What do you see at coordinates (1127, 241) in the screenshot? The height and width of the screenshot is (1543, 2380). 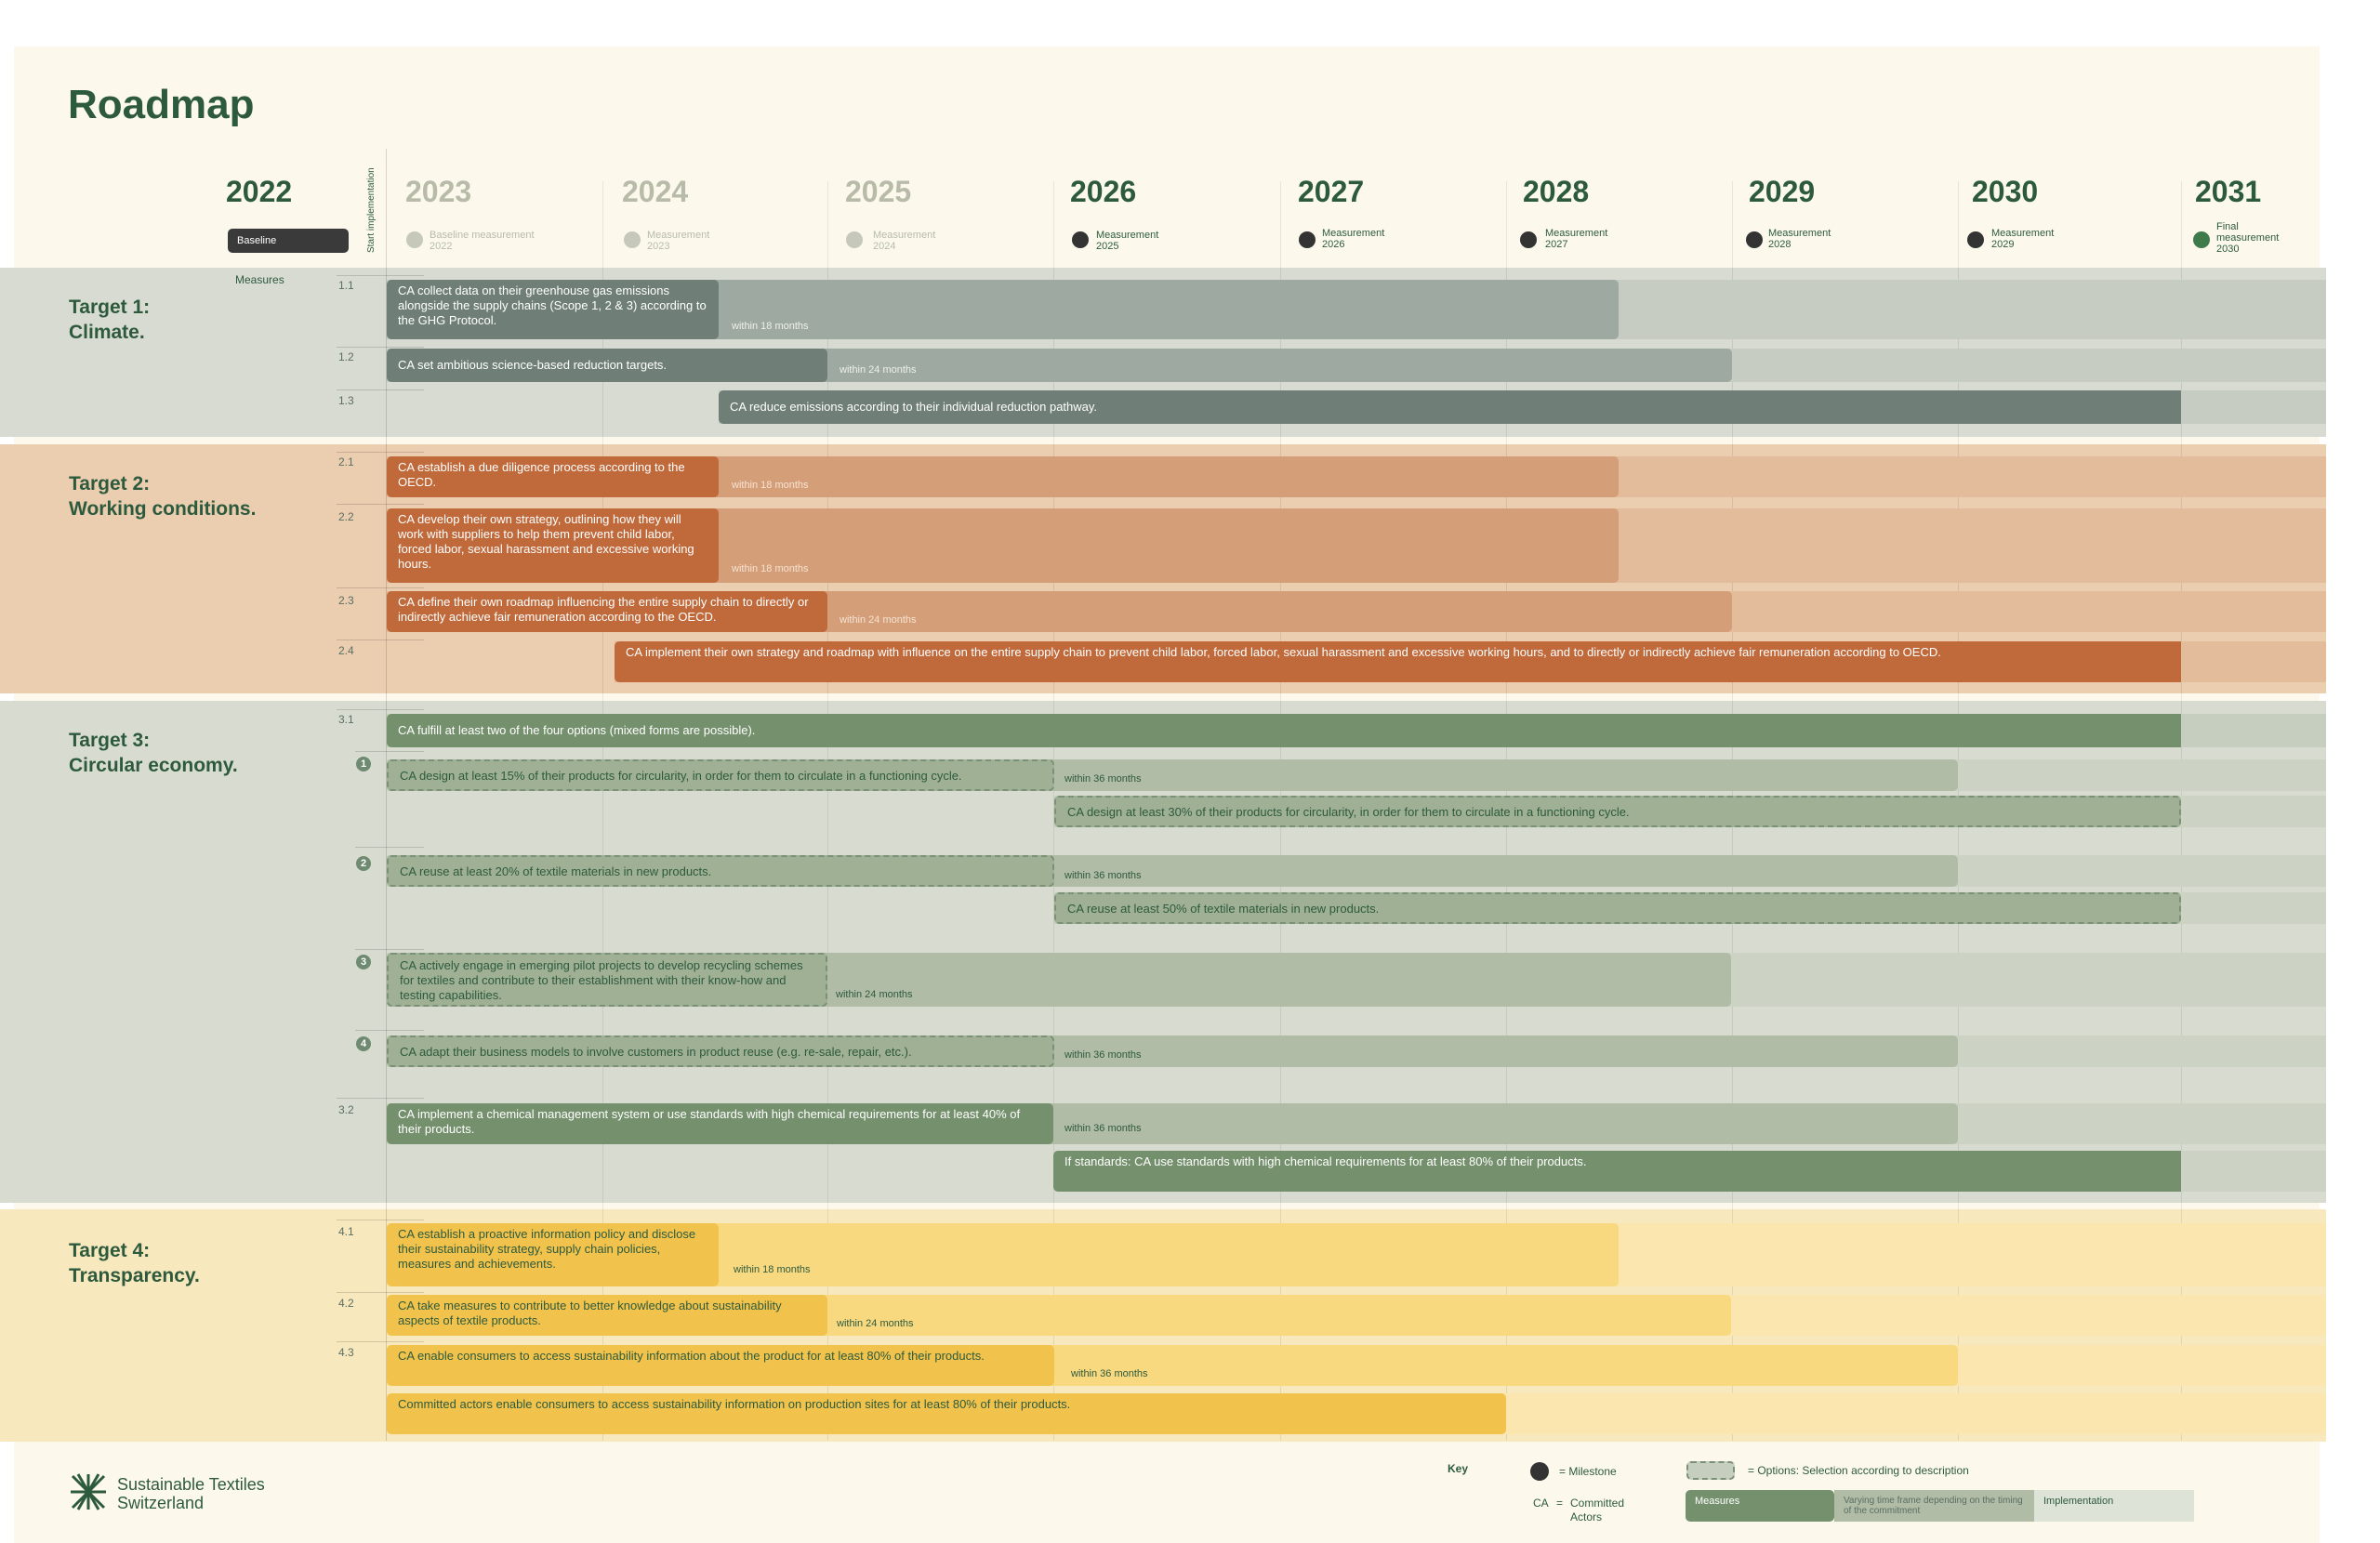 I see `milestone-2025-label: Measurement 2025` at bounding box center [1127, 241].